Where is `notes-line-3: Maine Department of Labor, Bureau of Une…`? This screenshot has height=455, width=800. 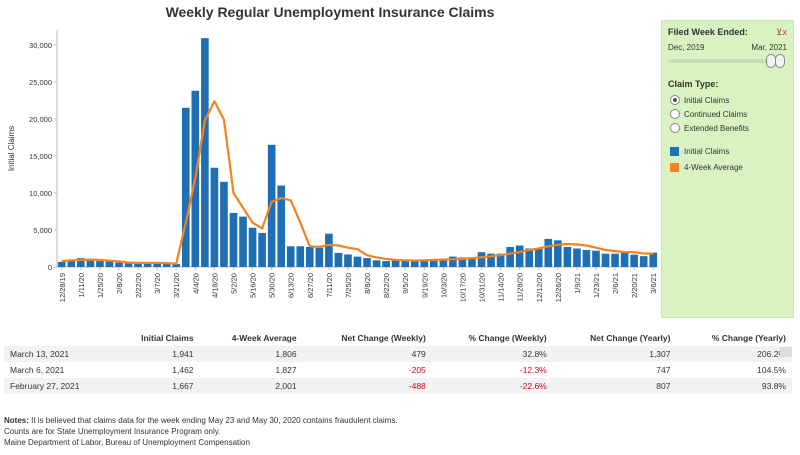 notes-line-3: Maine Department of Labor, Bureau of Une… is located at coordinates (127, 442).